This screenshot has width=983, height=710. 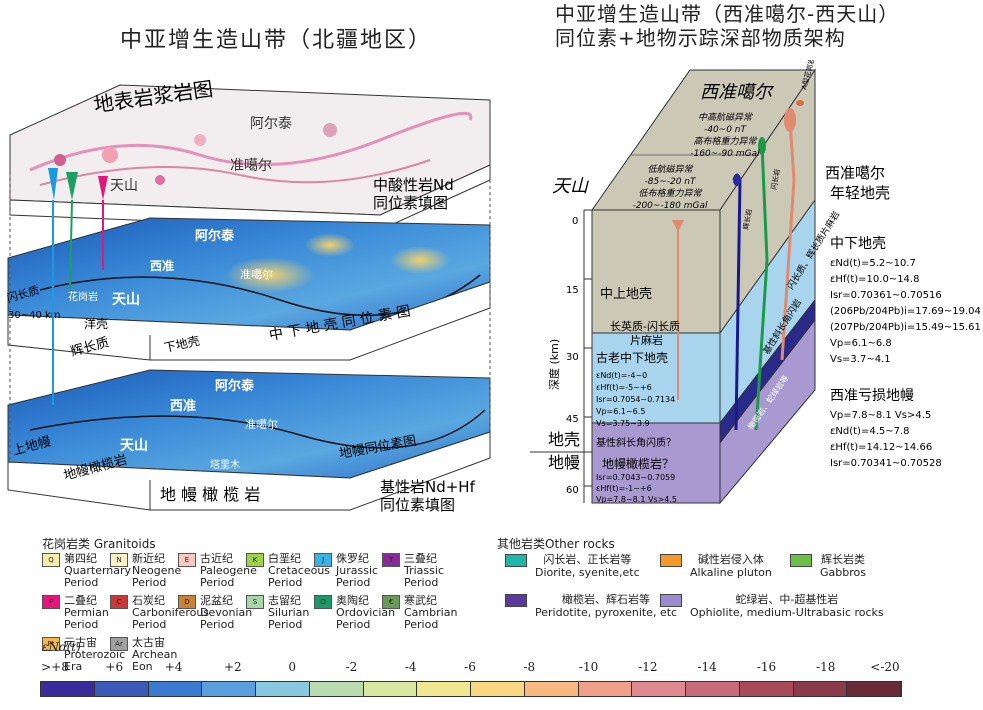 I want to click on lower-crust-v4: (206Pb/204Pb)i=17.69~19.04, so click(x=905, y=311).